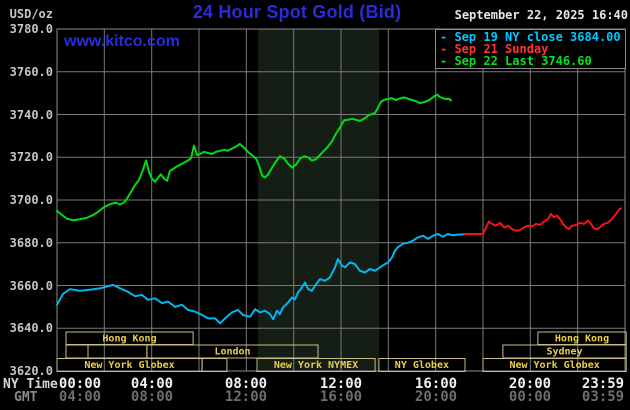 This screenshot has width=630, height=410. I want to click on y-tick-label: 3720.0, so click(31, 157).